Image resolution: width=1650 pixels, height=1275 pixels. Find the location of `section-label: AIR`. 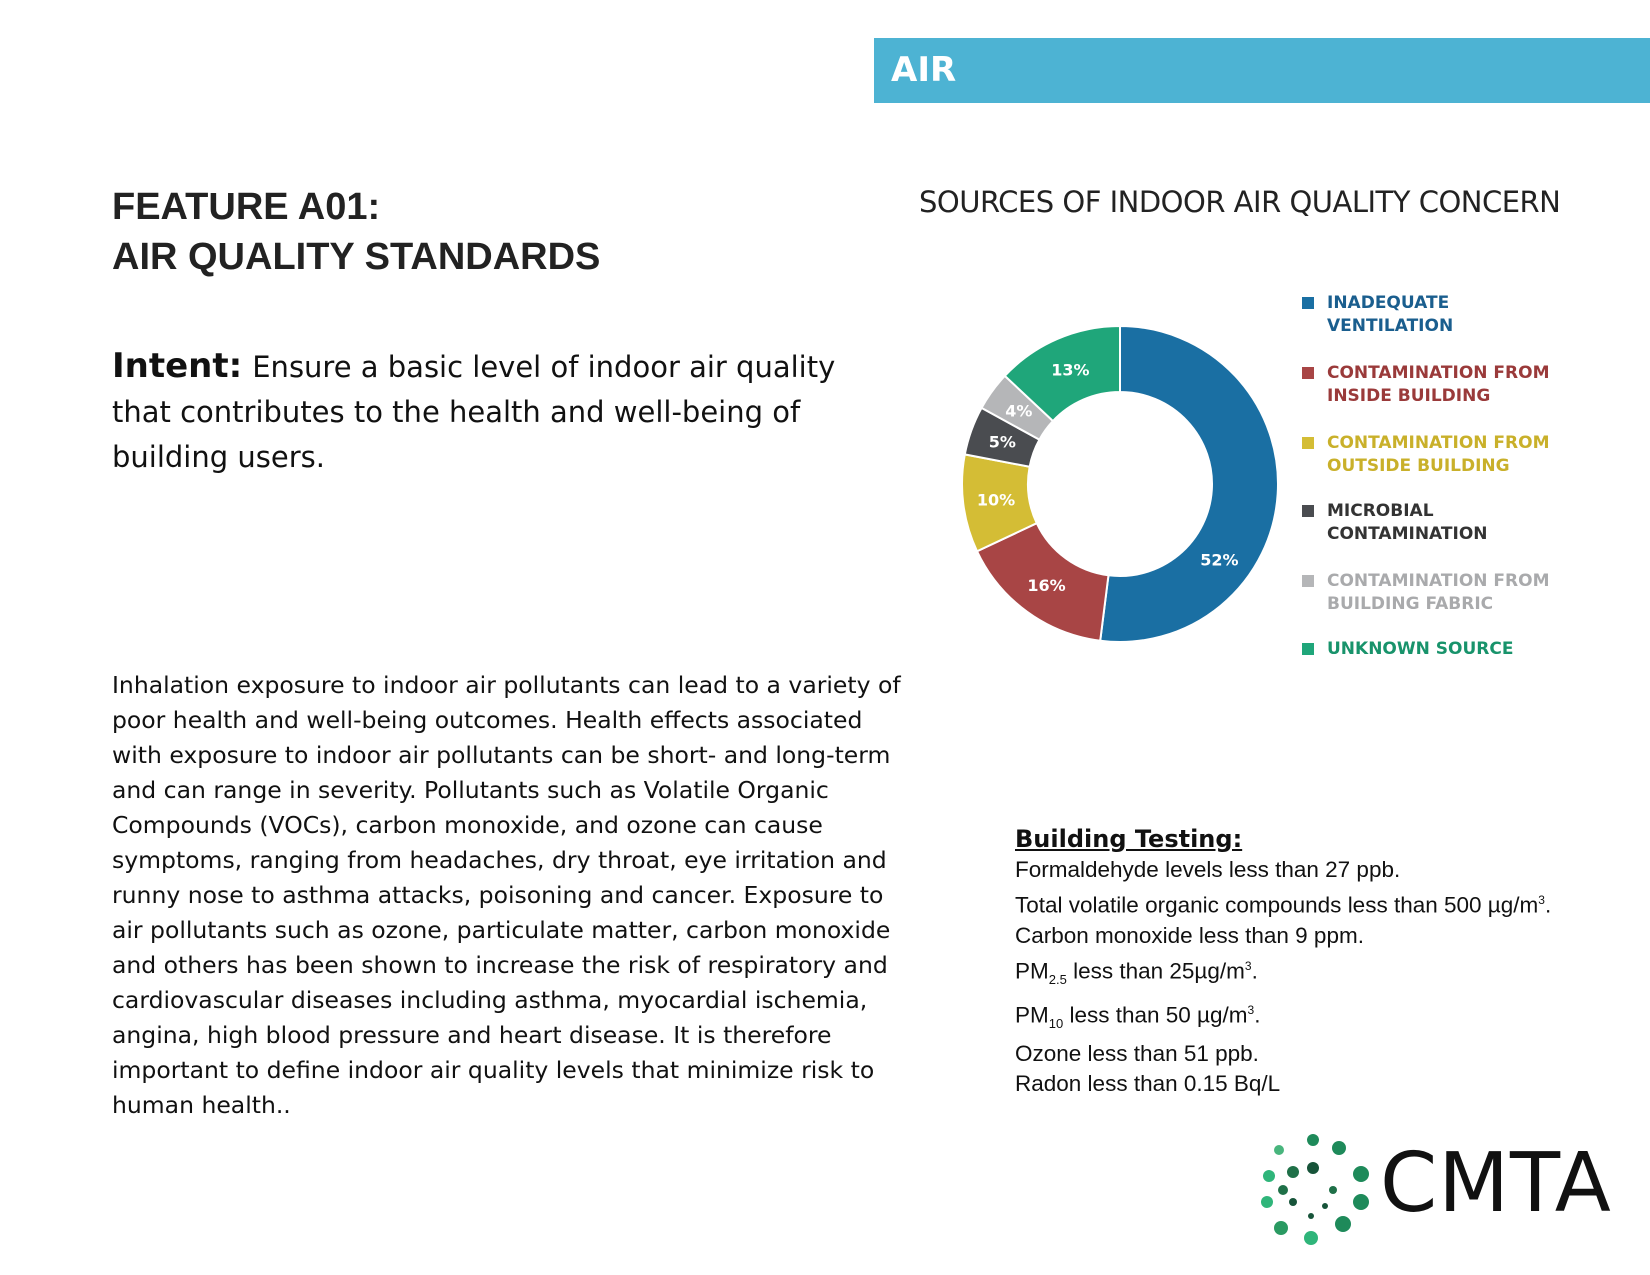

section-label: AIR is located at coordinates (924, 70).